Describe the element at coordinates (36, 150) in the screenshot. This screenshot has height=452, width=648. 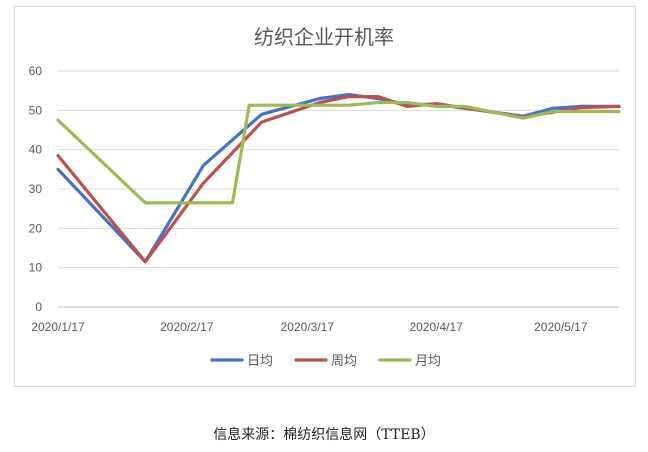
I see `y-tick-label: 40` at that location.